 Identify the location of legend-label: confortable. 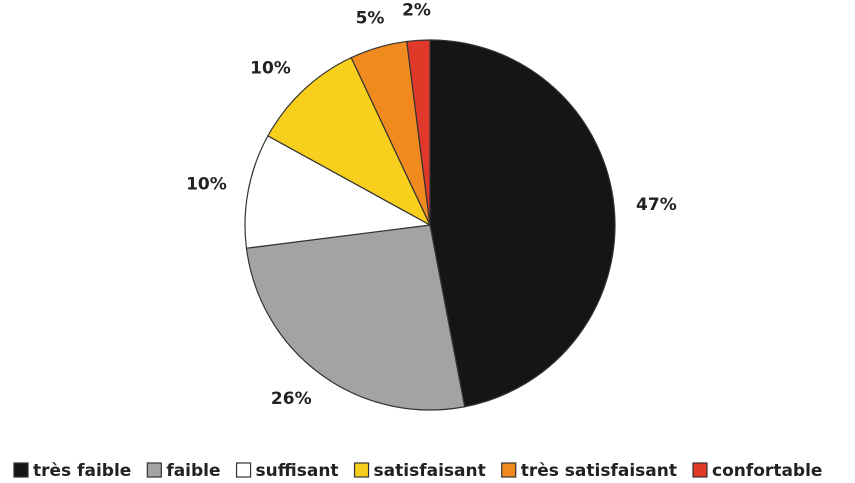
(767, 471).